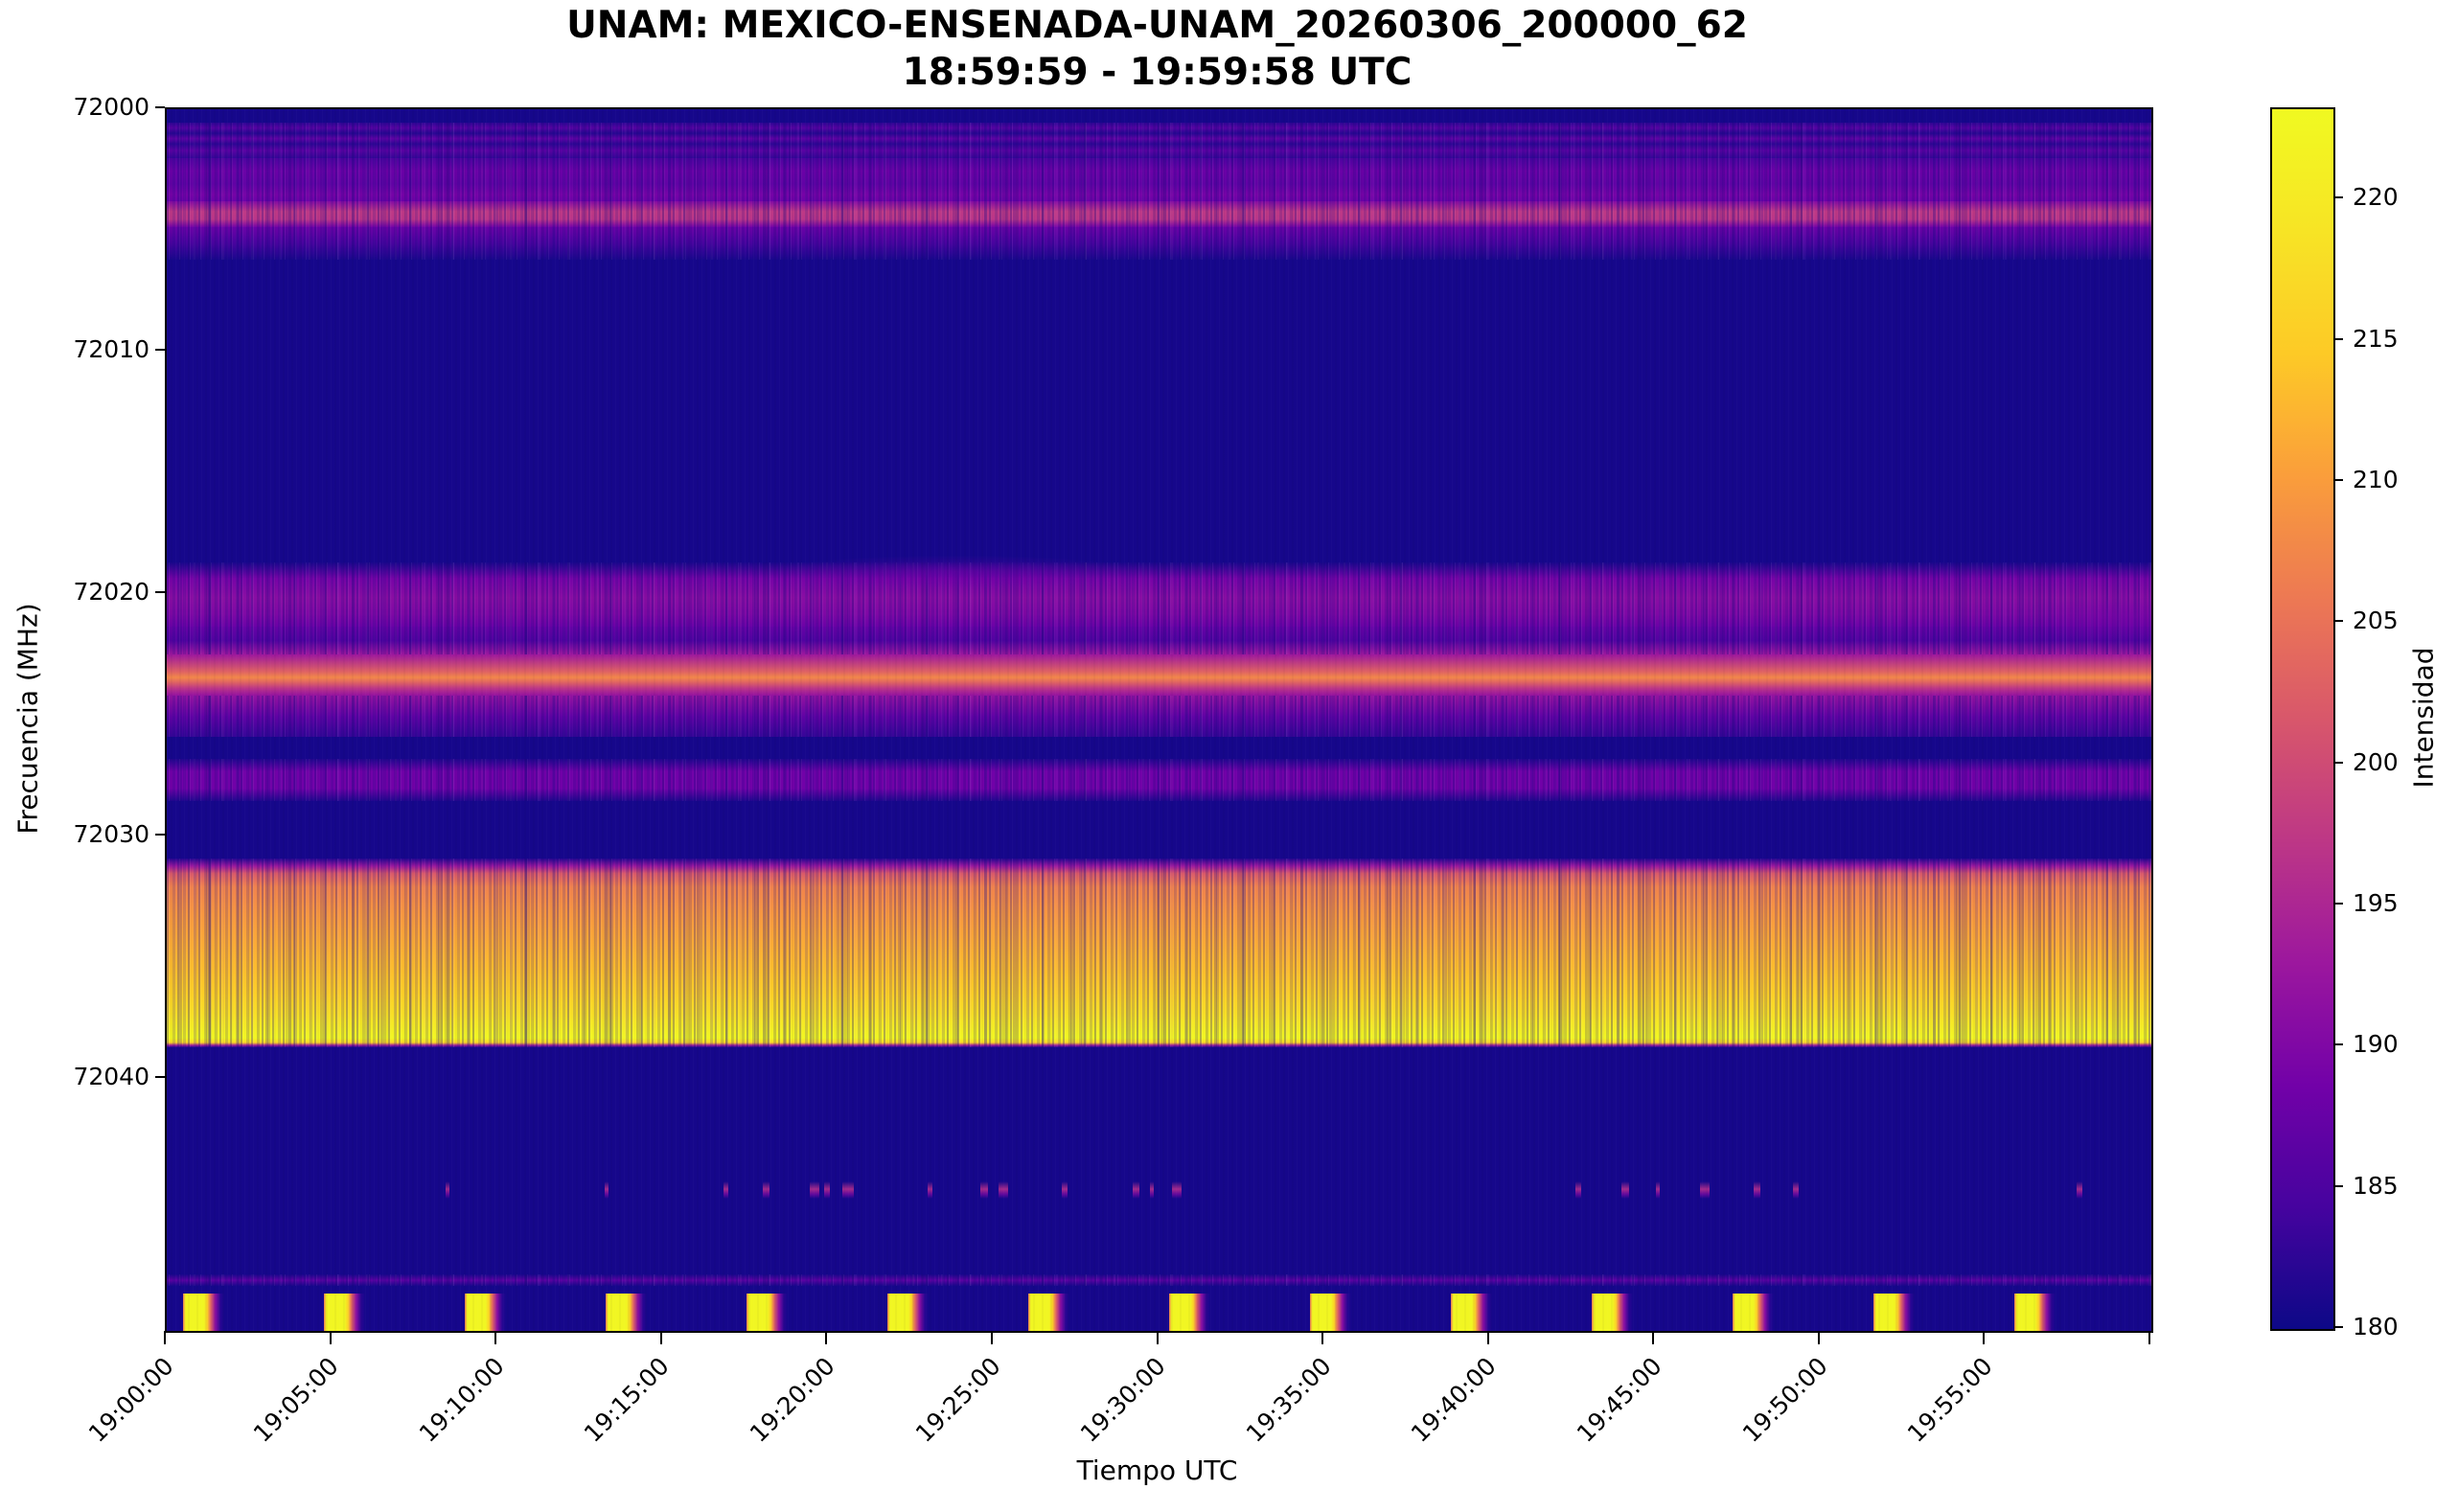  What do you see at coordinates (2376, 902) in the screenshot?
I see `colorbar-tick-label: 195` at bounding box center [2376, 902].